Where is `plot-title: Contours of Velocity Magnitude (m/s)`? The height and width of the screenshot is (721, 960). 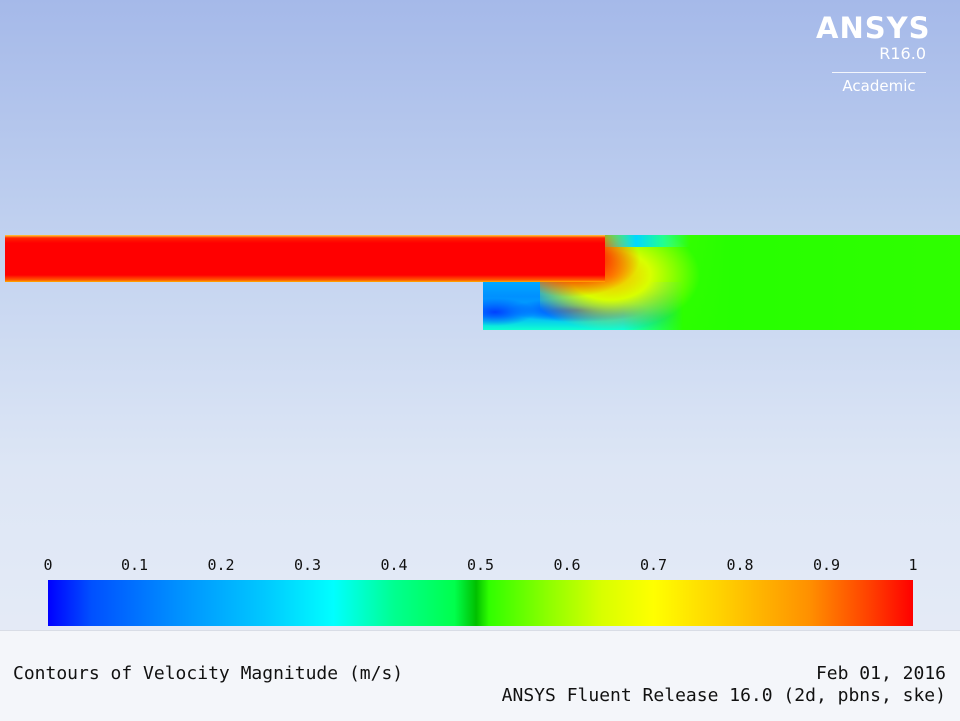 plot-title: Contours of Velocity Magnitude (m/s) is located at coordinates (208, 673).